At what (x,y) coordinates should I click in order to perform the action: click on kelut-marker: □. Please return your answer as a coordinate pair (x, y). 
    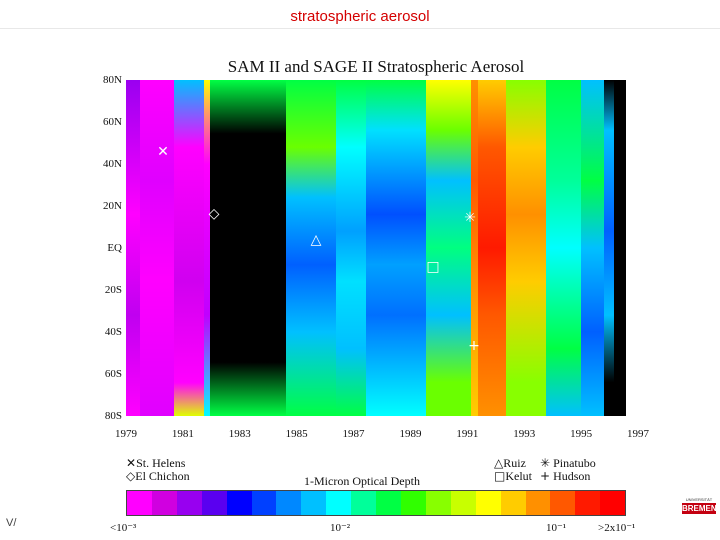
    Looking at the image, I should click on (433, 267).